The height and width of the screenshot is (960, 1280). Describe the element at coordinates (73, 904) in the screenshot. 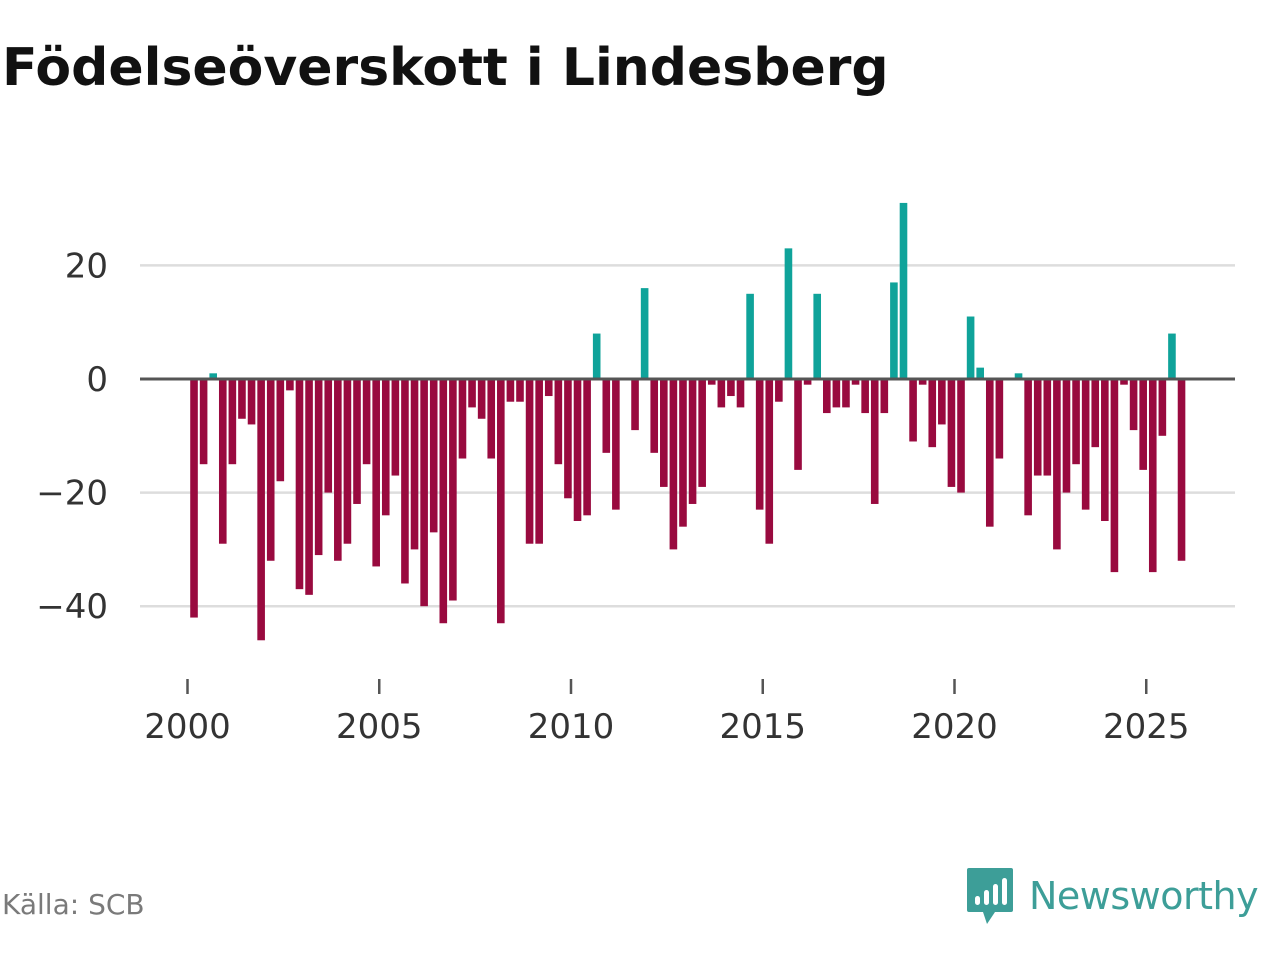

I see `source-label: Källa: SCB` at that location.